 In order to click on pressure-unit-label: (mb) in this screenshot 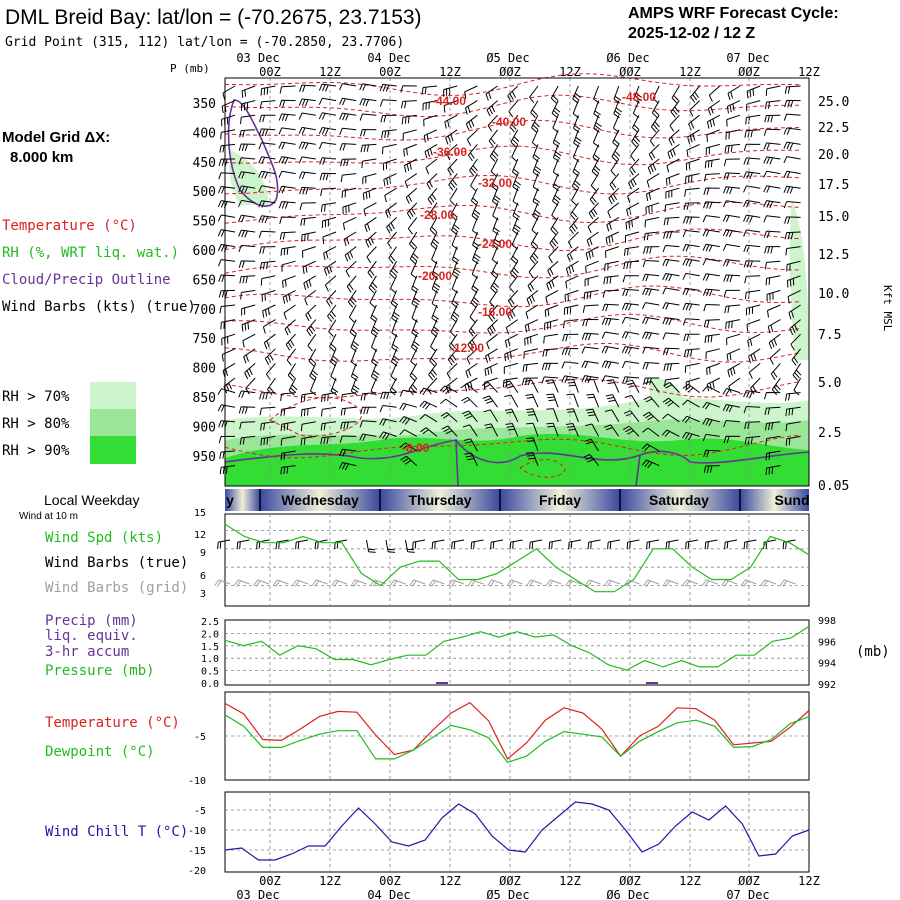, I will do `click(873, 652)`.